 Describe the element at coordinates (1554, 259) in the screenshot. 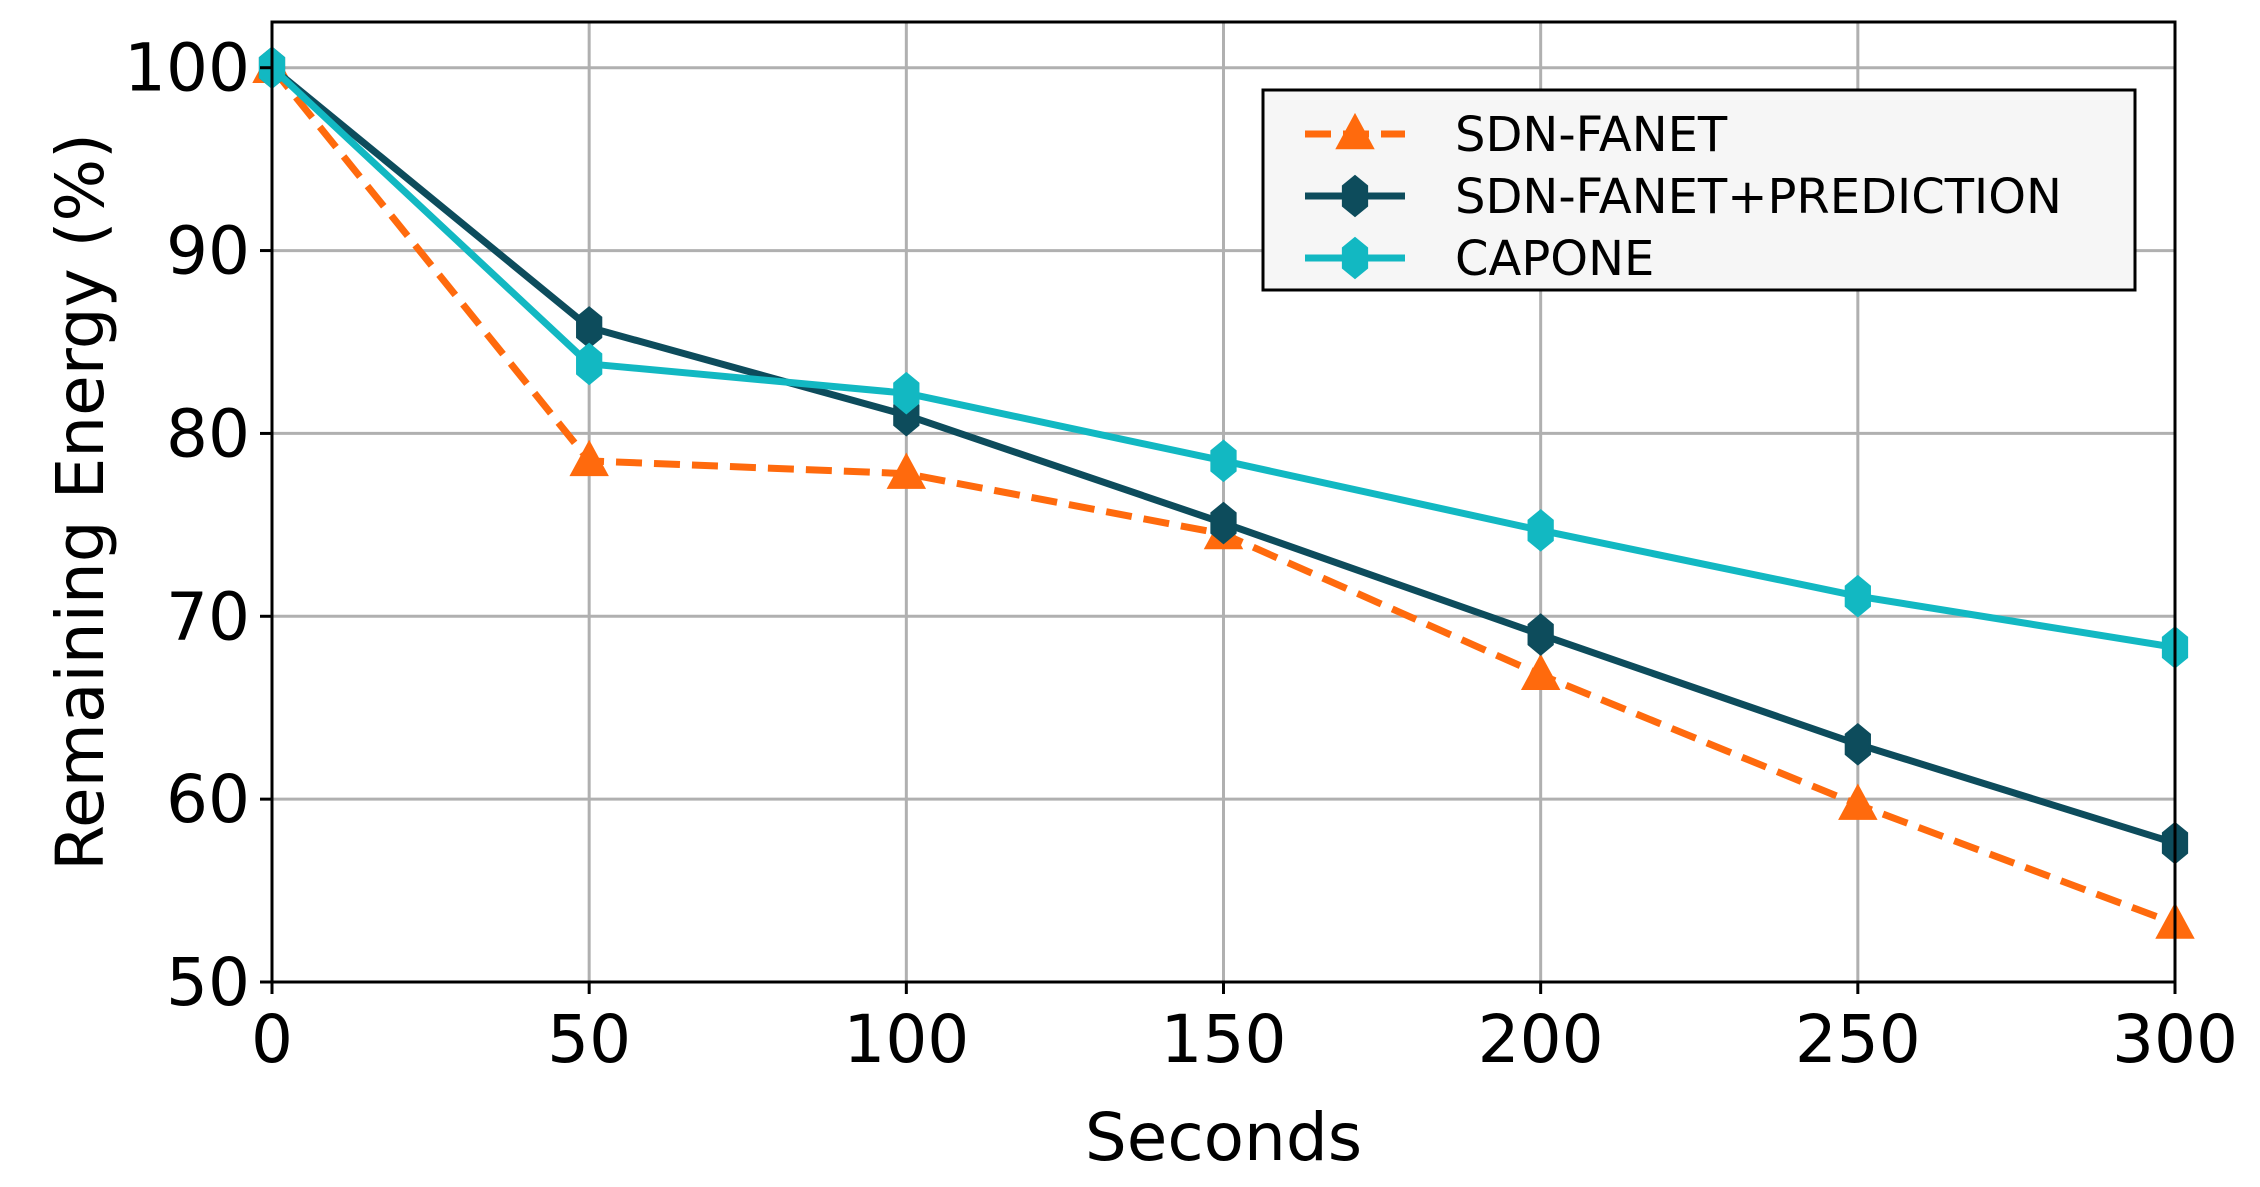

I see `legend-label: CAPONE` at that location.